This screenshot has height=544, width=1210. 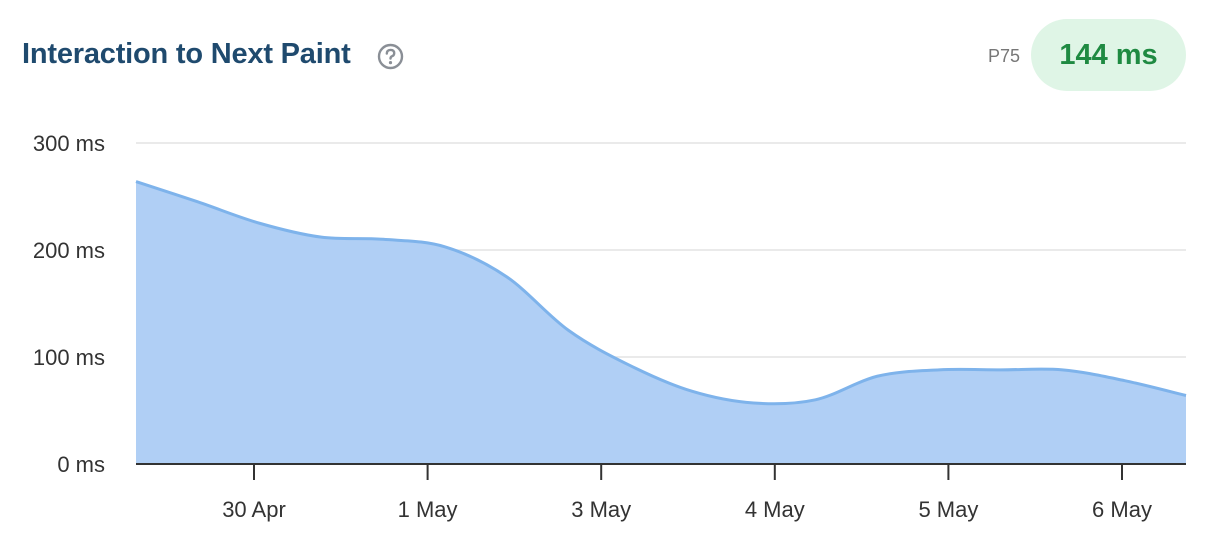 What do you see at coordinates (687, 509) in the screenshot?
I see `x-axis-labels: 30 Apr 1 May 3 May 4 May 5 May 6 May` at bounding box center [687, 509].